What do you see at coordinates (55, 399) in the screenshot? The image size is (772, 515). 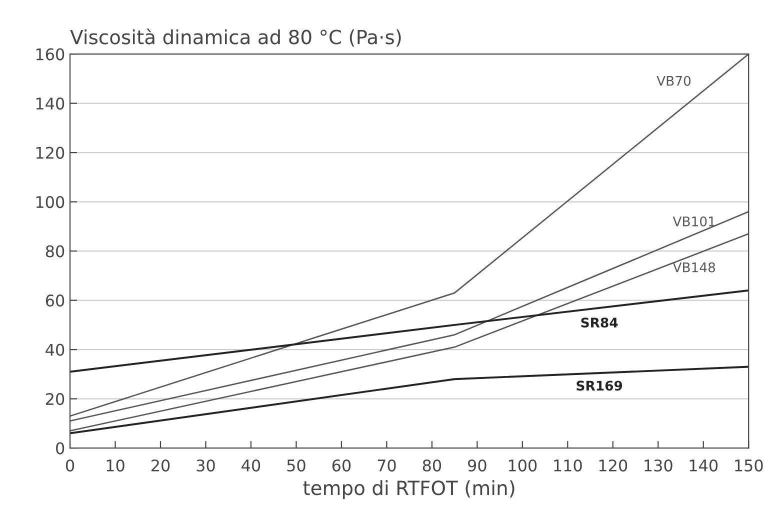 I see `y-tick-label: 20` at bounding box center [55, 399].